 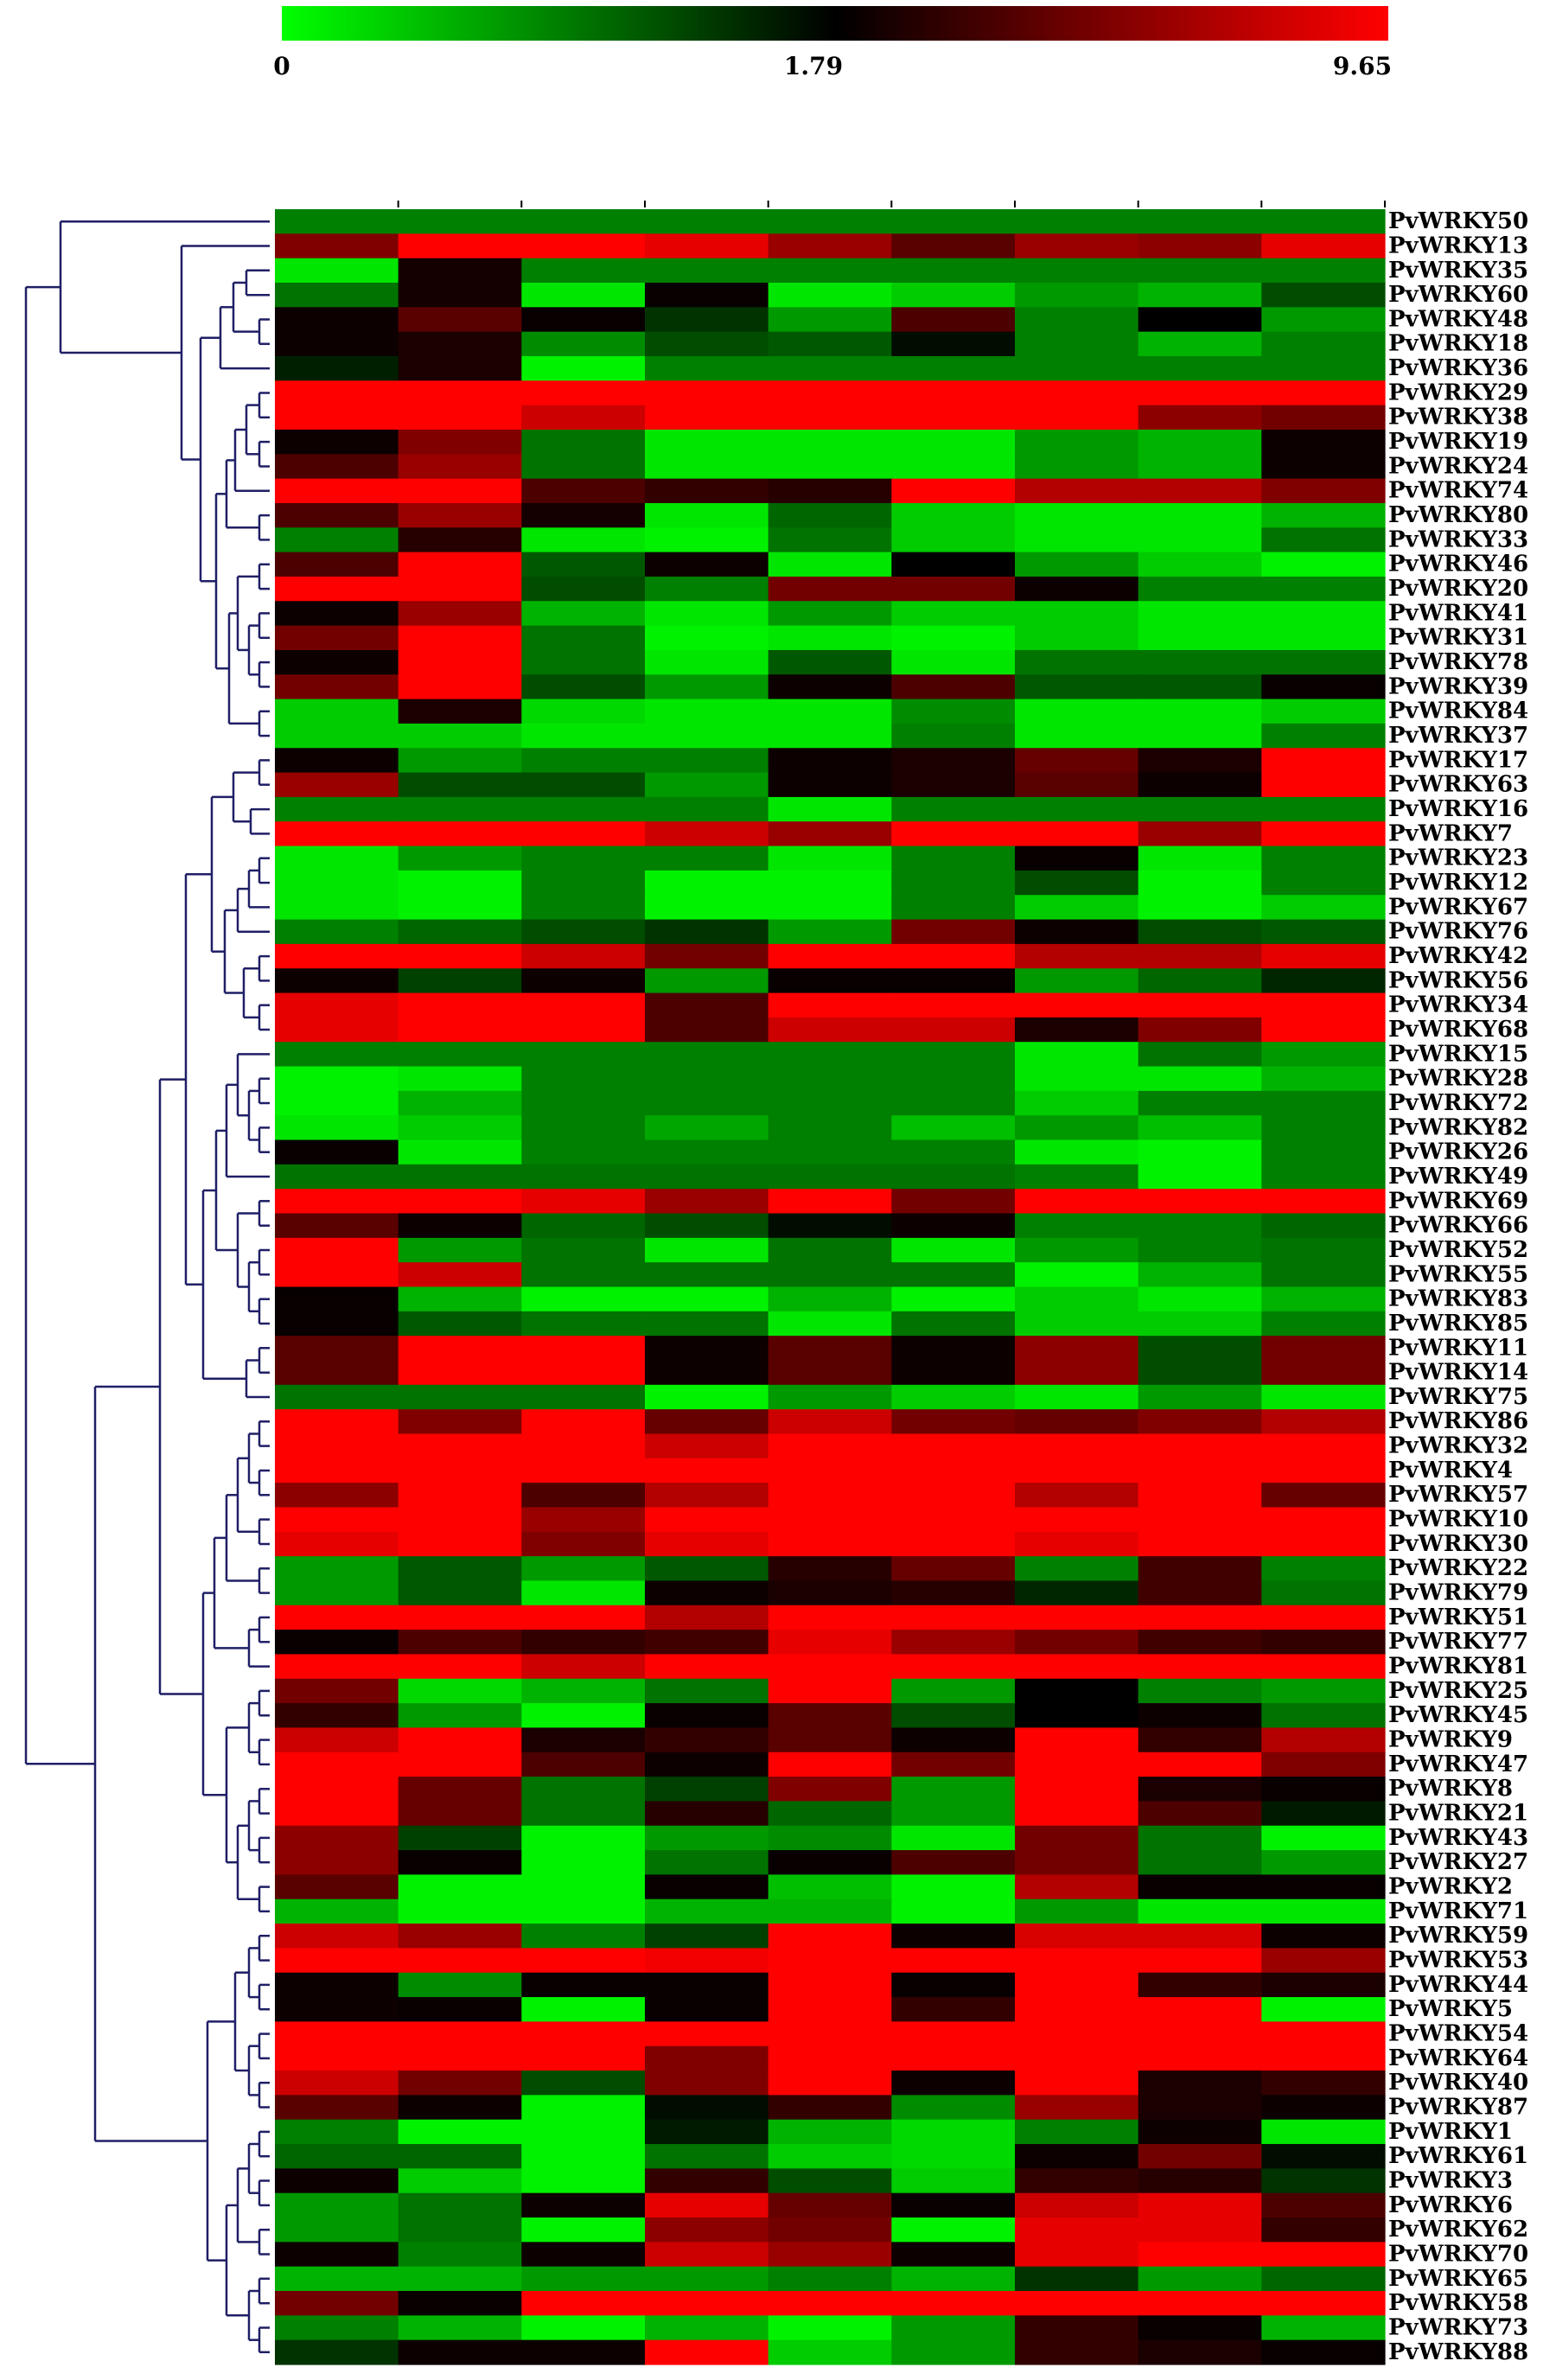 What do you see at coordinates (833, 43) in the screenshot?
I see `colorbar: 0 1.79 9.65` at bounding box center [833, 43].